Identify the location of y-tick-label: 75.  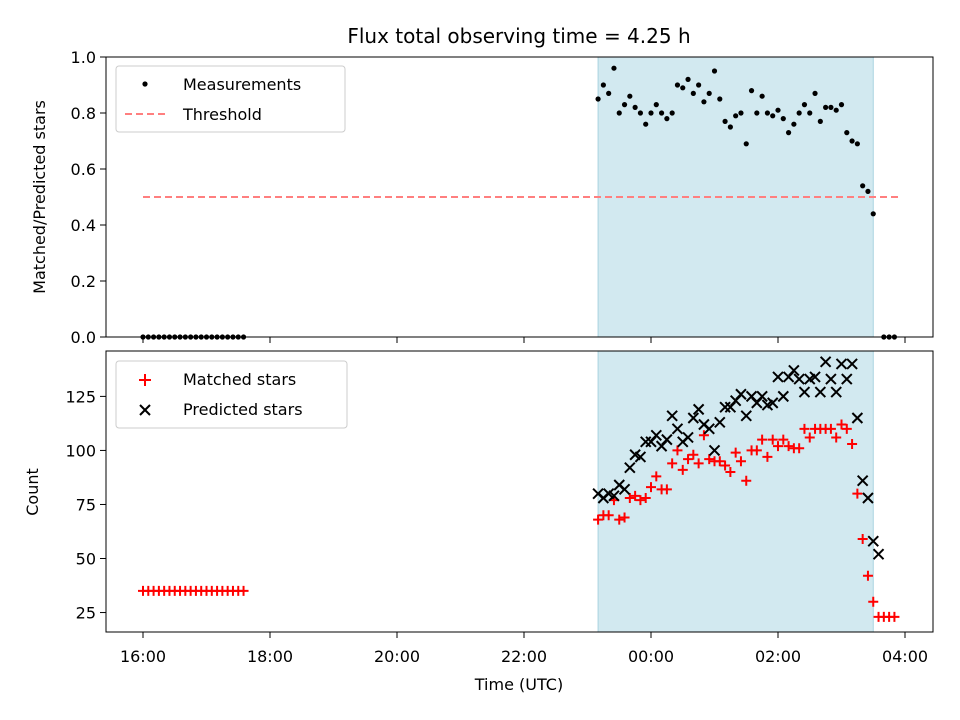
(86, 504).